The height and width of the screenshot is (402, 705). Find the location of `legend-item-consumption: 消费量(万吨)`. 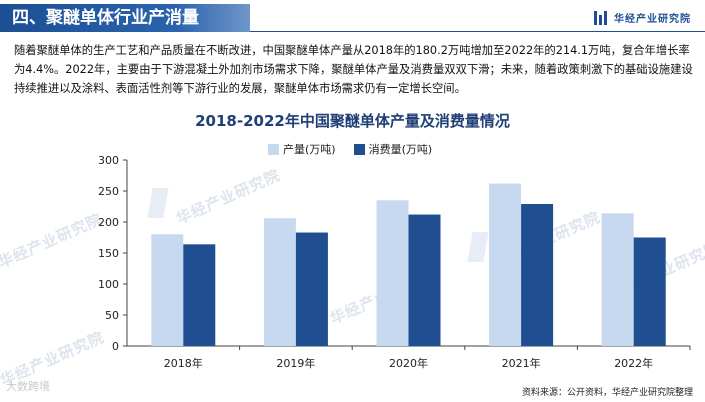

legend-item-consumption: 消费量(万吨) is located at coordinates (393, 149).